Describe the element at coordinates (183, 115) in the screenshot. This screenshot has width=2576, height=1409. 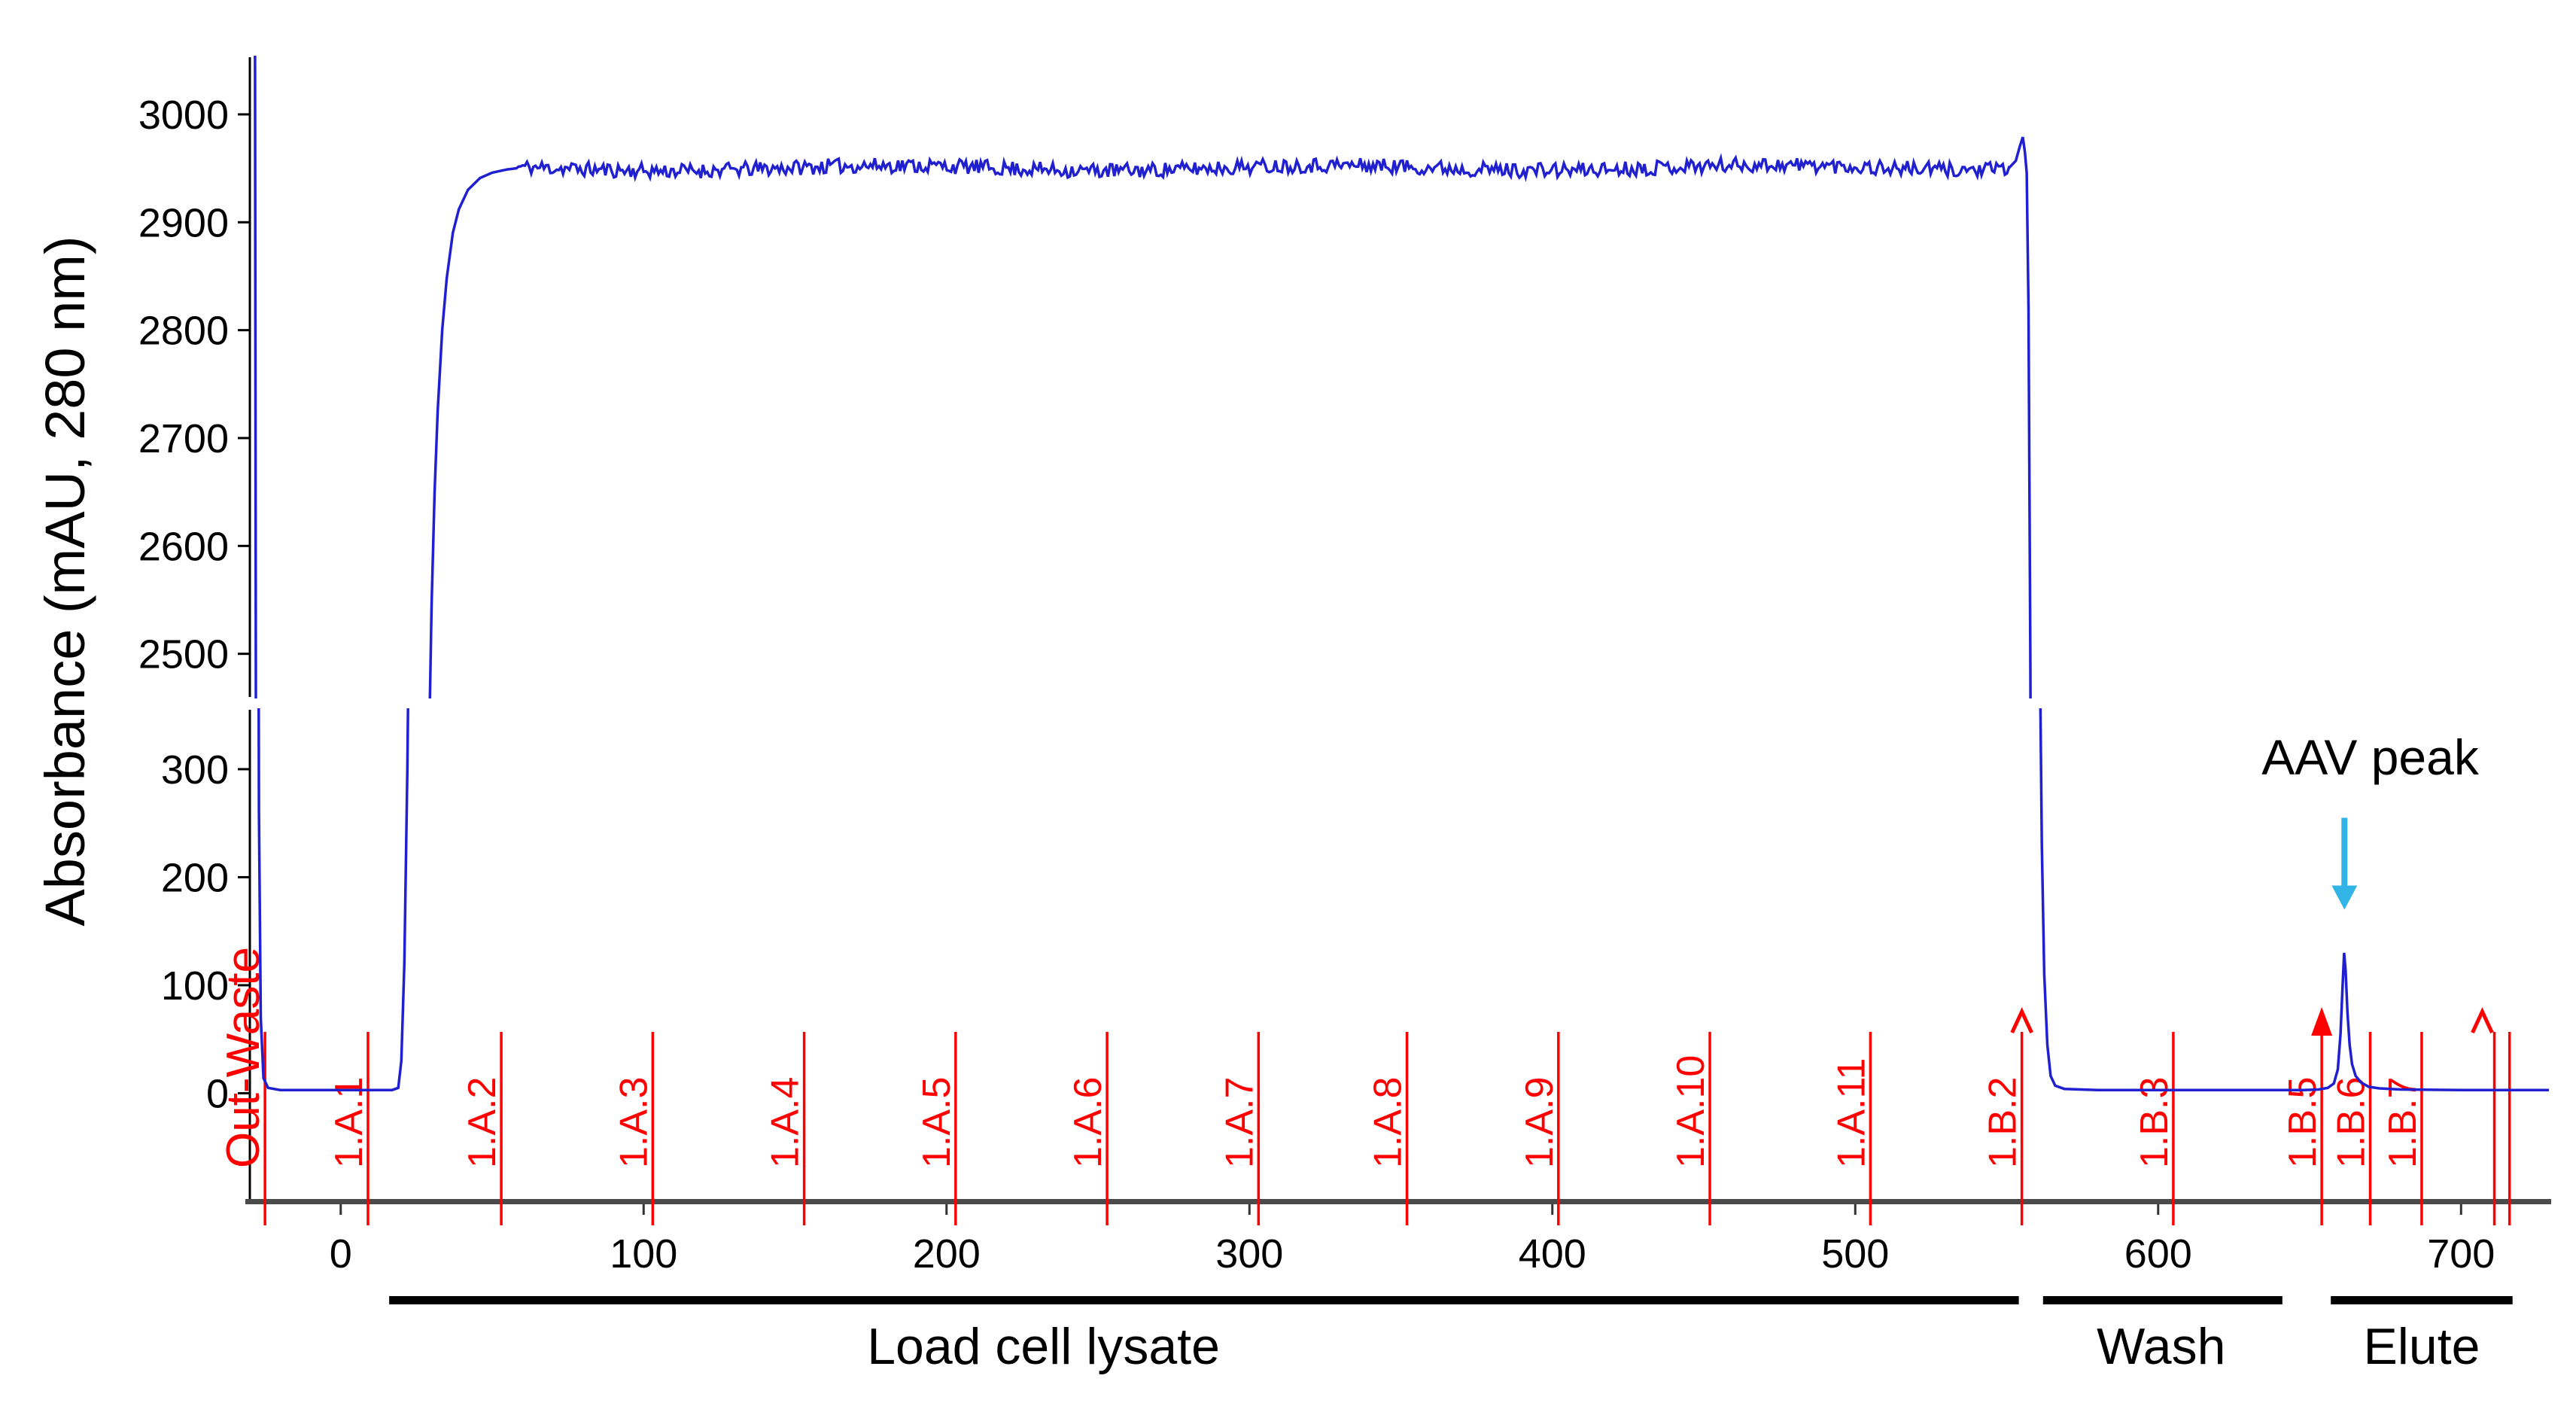
I see `y-tick-label: 3000` at that location.